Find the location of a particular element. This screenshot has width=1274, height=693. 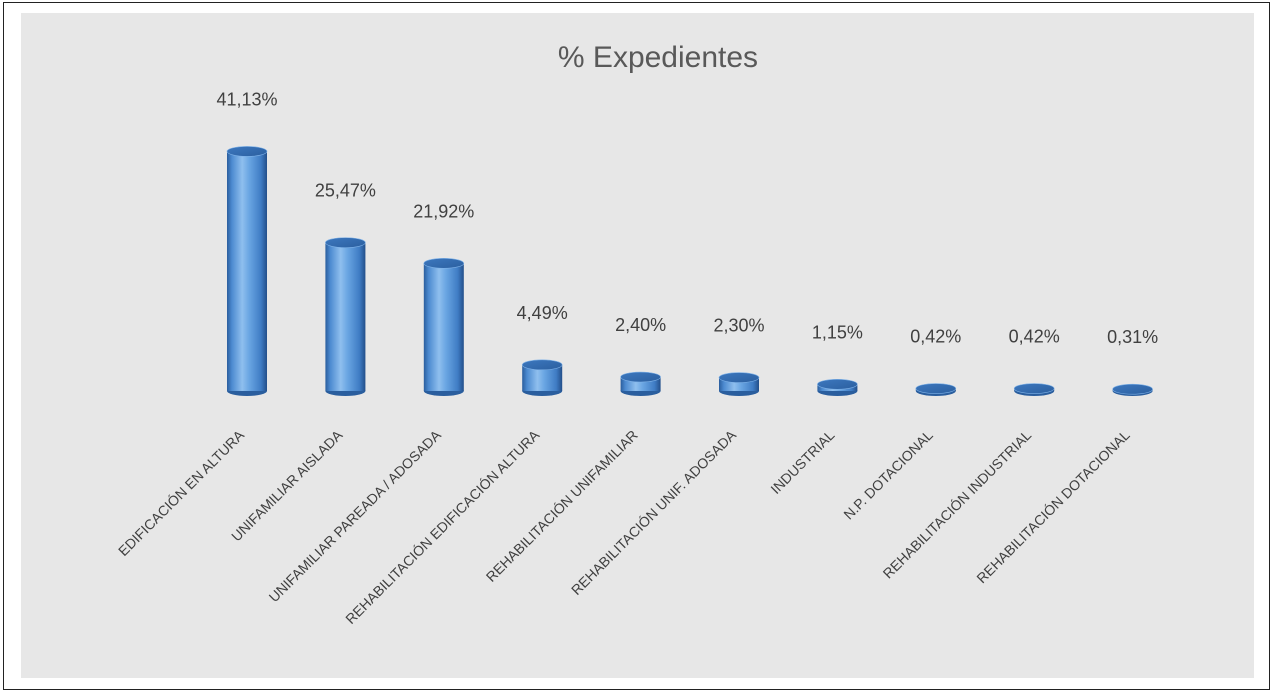

data-label: 21,92% is located at coordinates (443, 211).